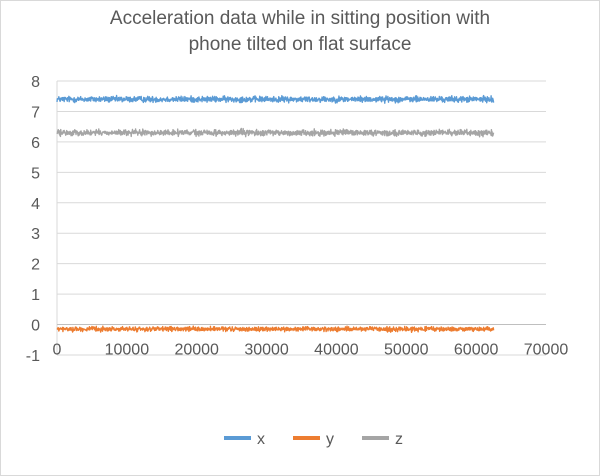 This screenshot has width=600, height=476. I want to click on y-tick-label: -1, so click(33, 356).